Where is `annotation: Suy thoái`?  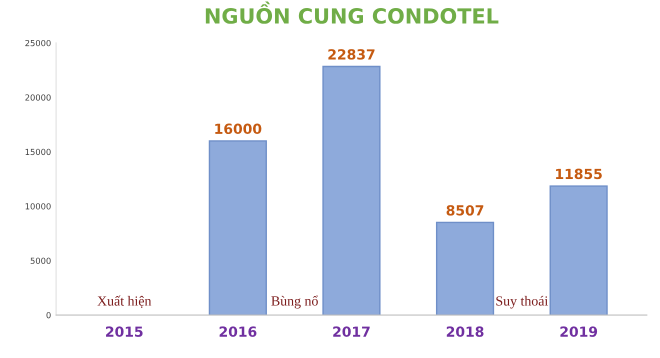
annotation: Suy thoái is located at coordinates (522, 302).